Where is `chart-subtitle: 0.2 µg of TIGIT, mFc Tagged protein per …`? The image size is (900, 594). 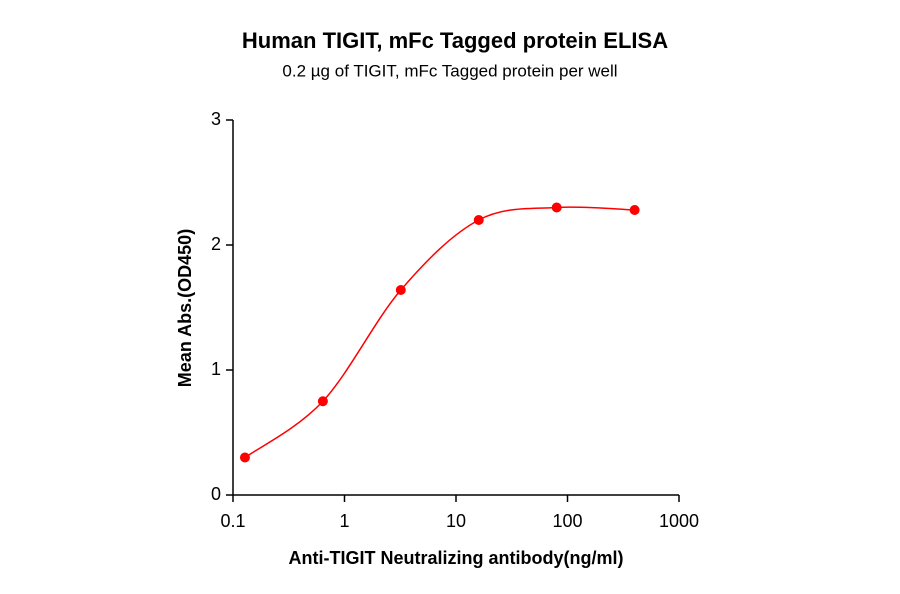 chart-subtitle: 0.2 µg of TIGIT, mFc Tagged protein per … is located at coordinates (449, 70).